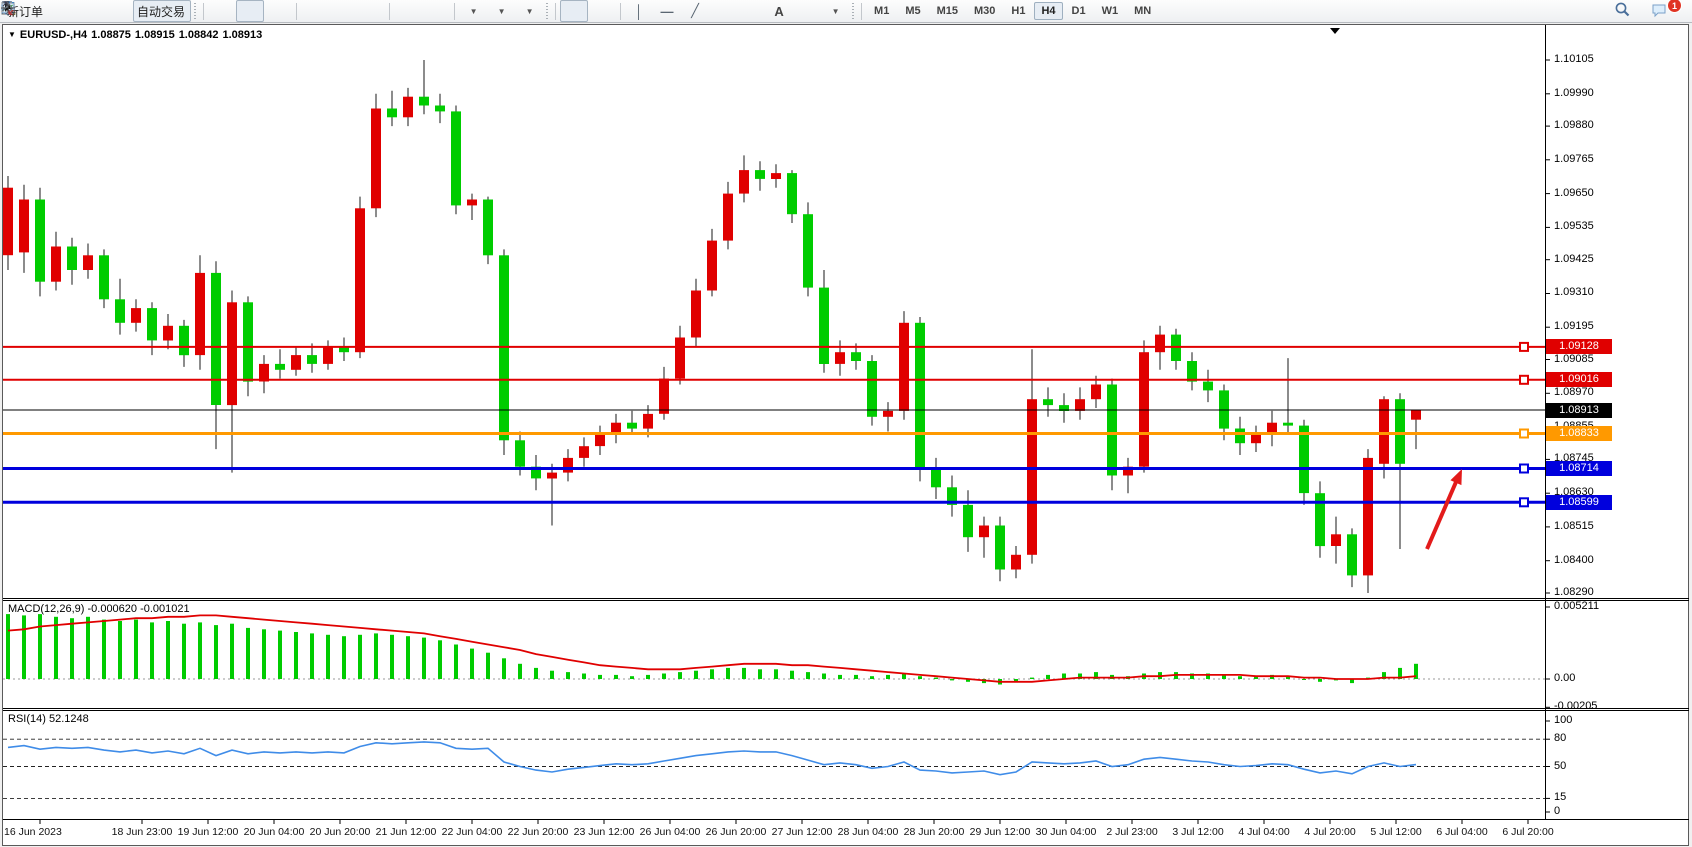 Image resolution: width=1692 pixels, height=847 pixels. I want to click on arrows-icon, so click(8, 8).